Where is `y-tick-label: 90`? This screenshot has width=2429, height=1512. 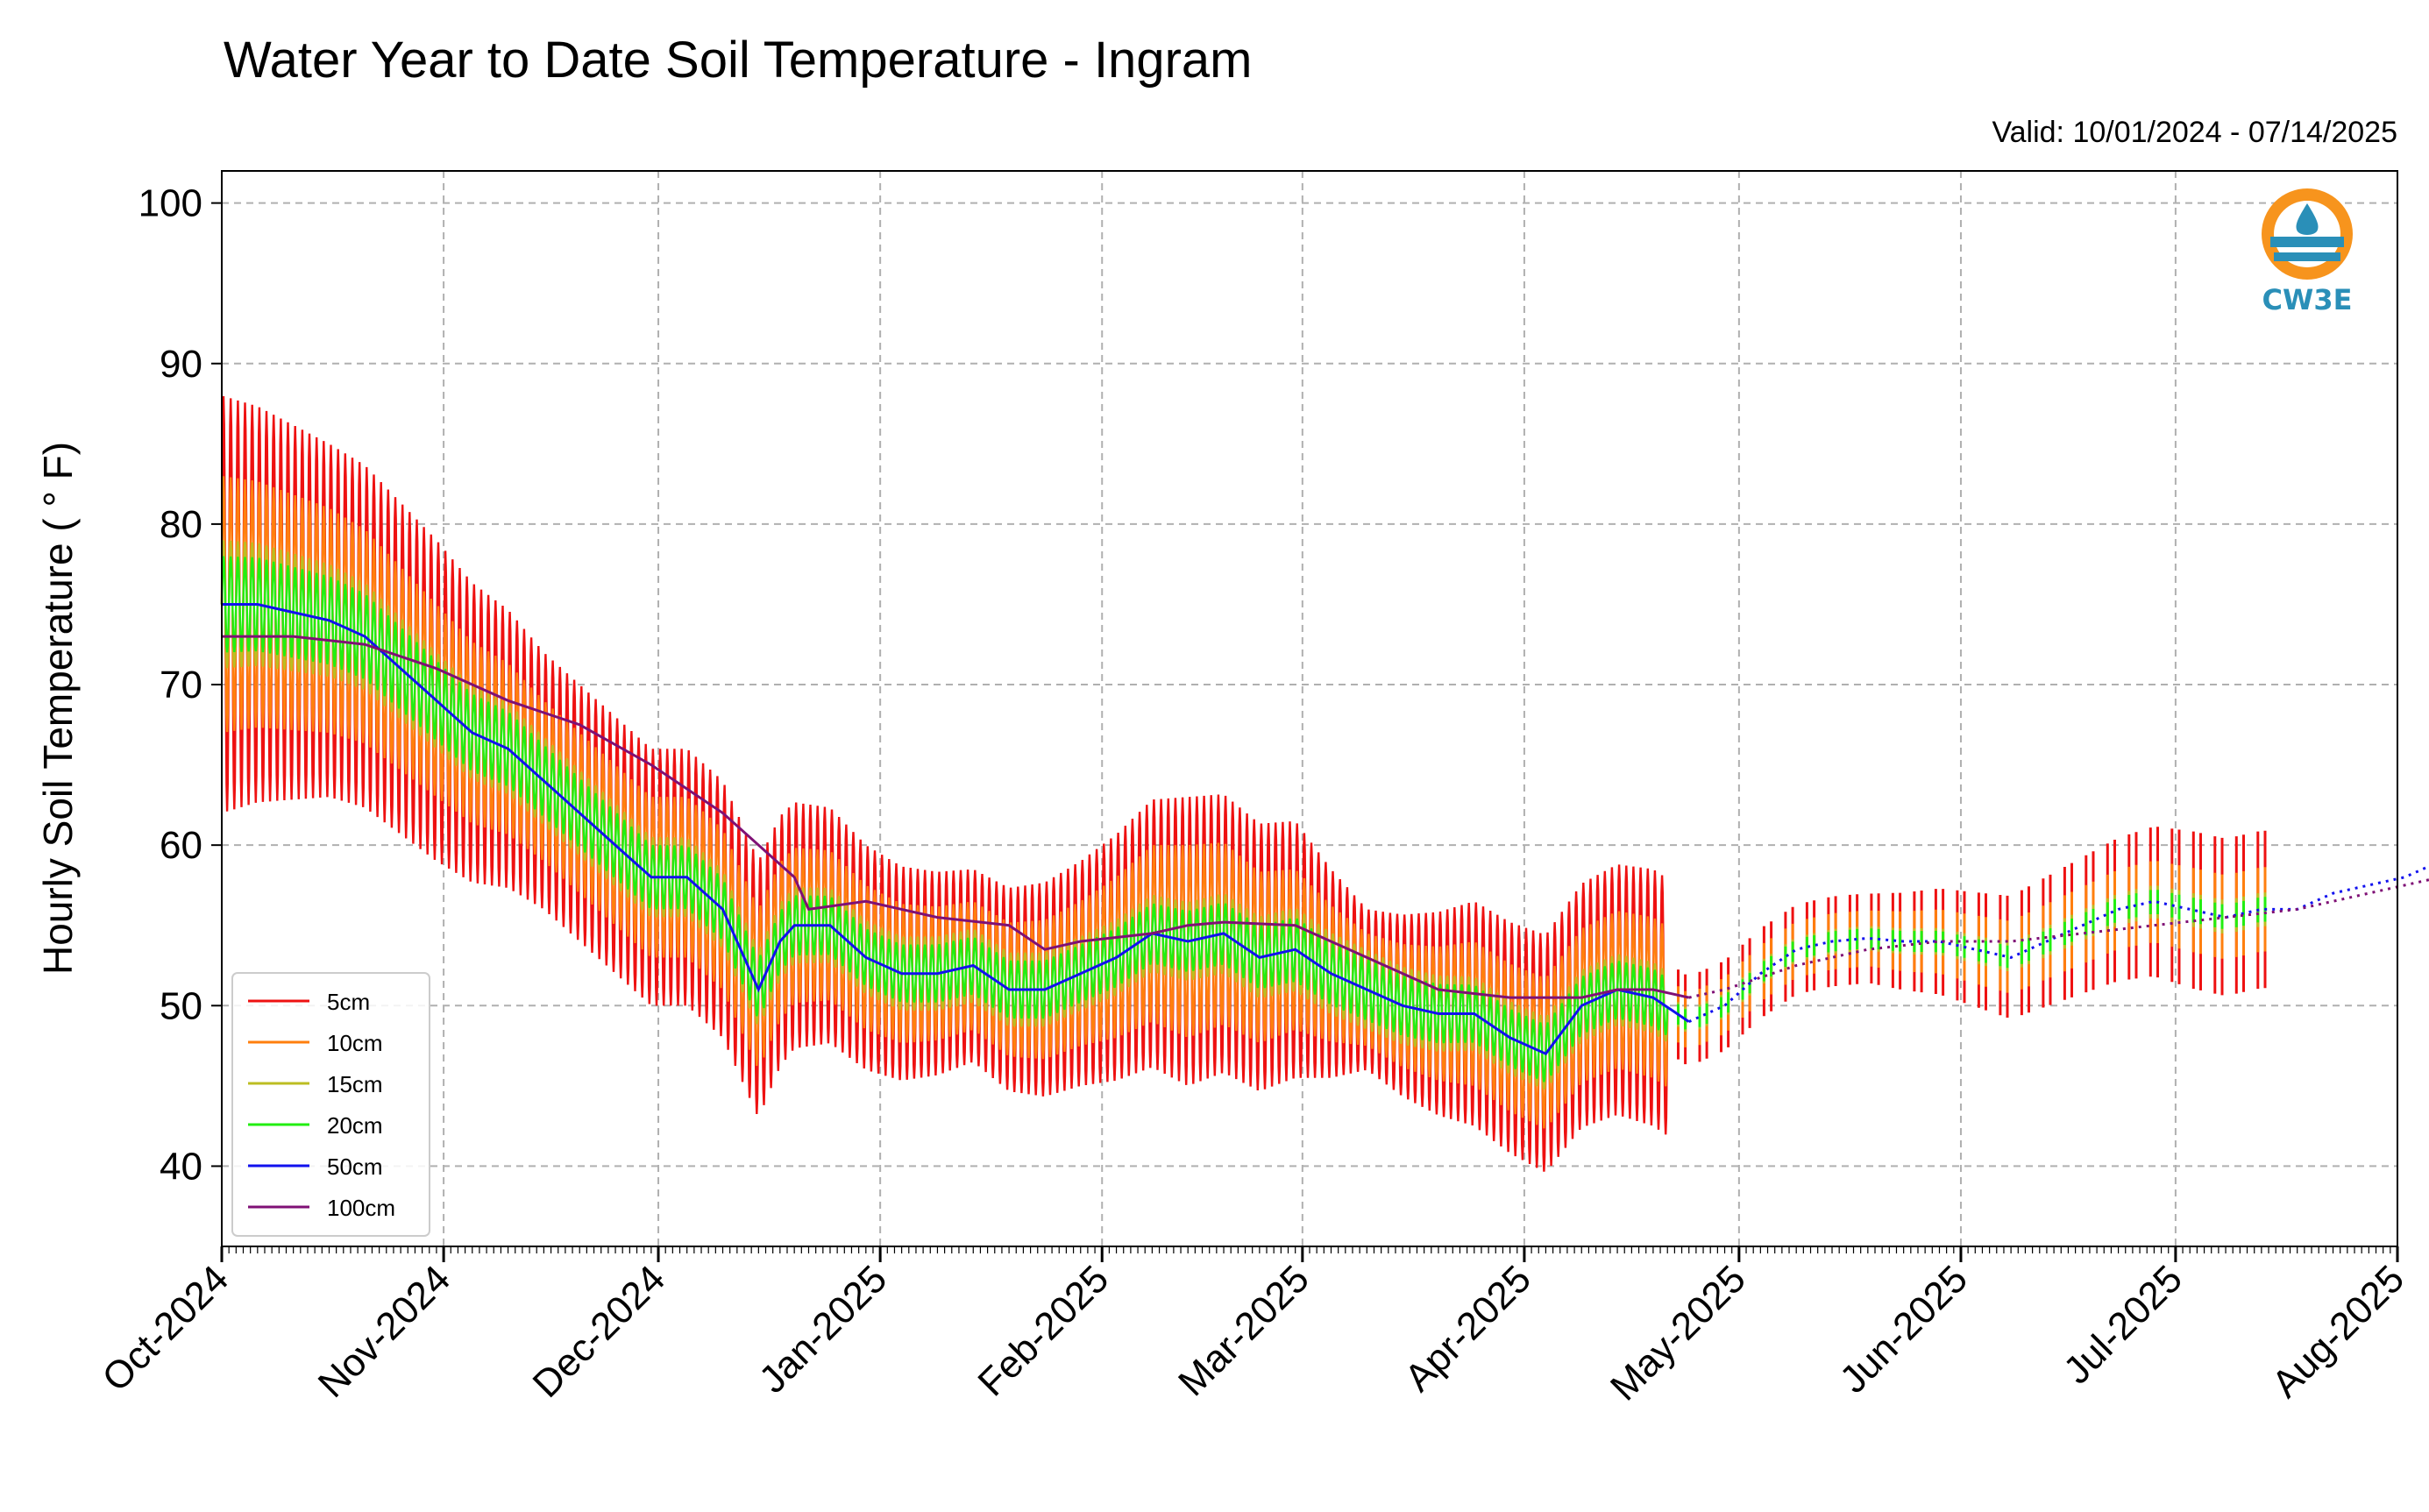 y-tick-label: 90 is located at coordinates (181, 364).